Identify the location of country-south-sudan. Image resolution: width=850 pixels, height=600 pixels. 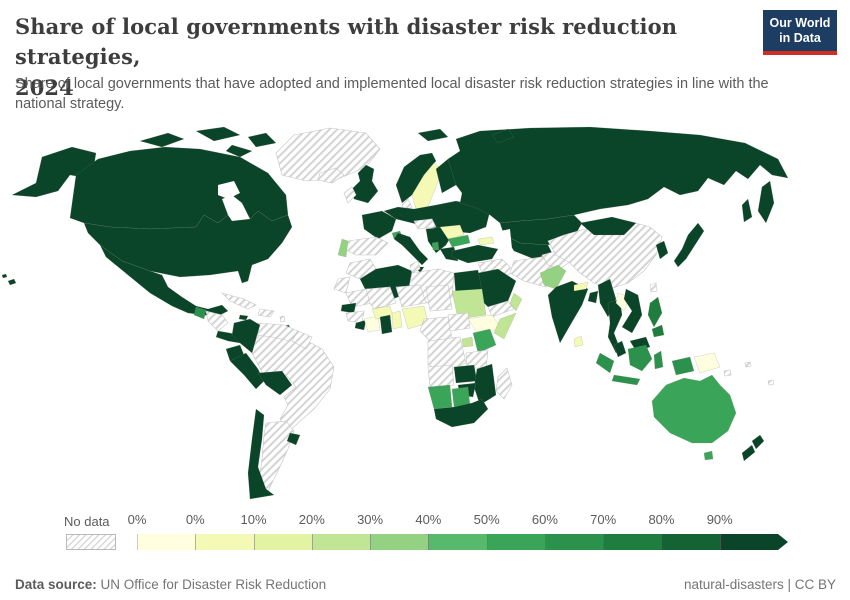
(459, 322).